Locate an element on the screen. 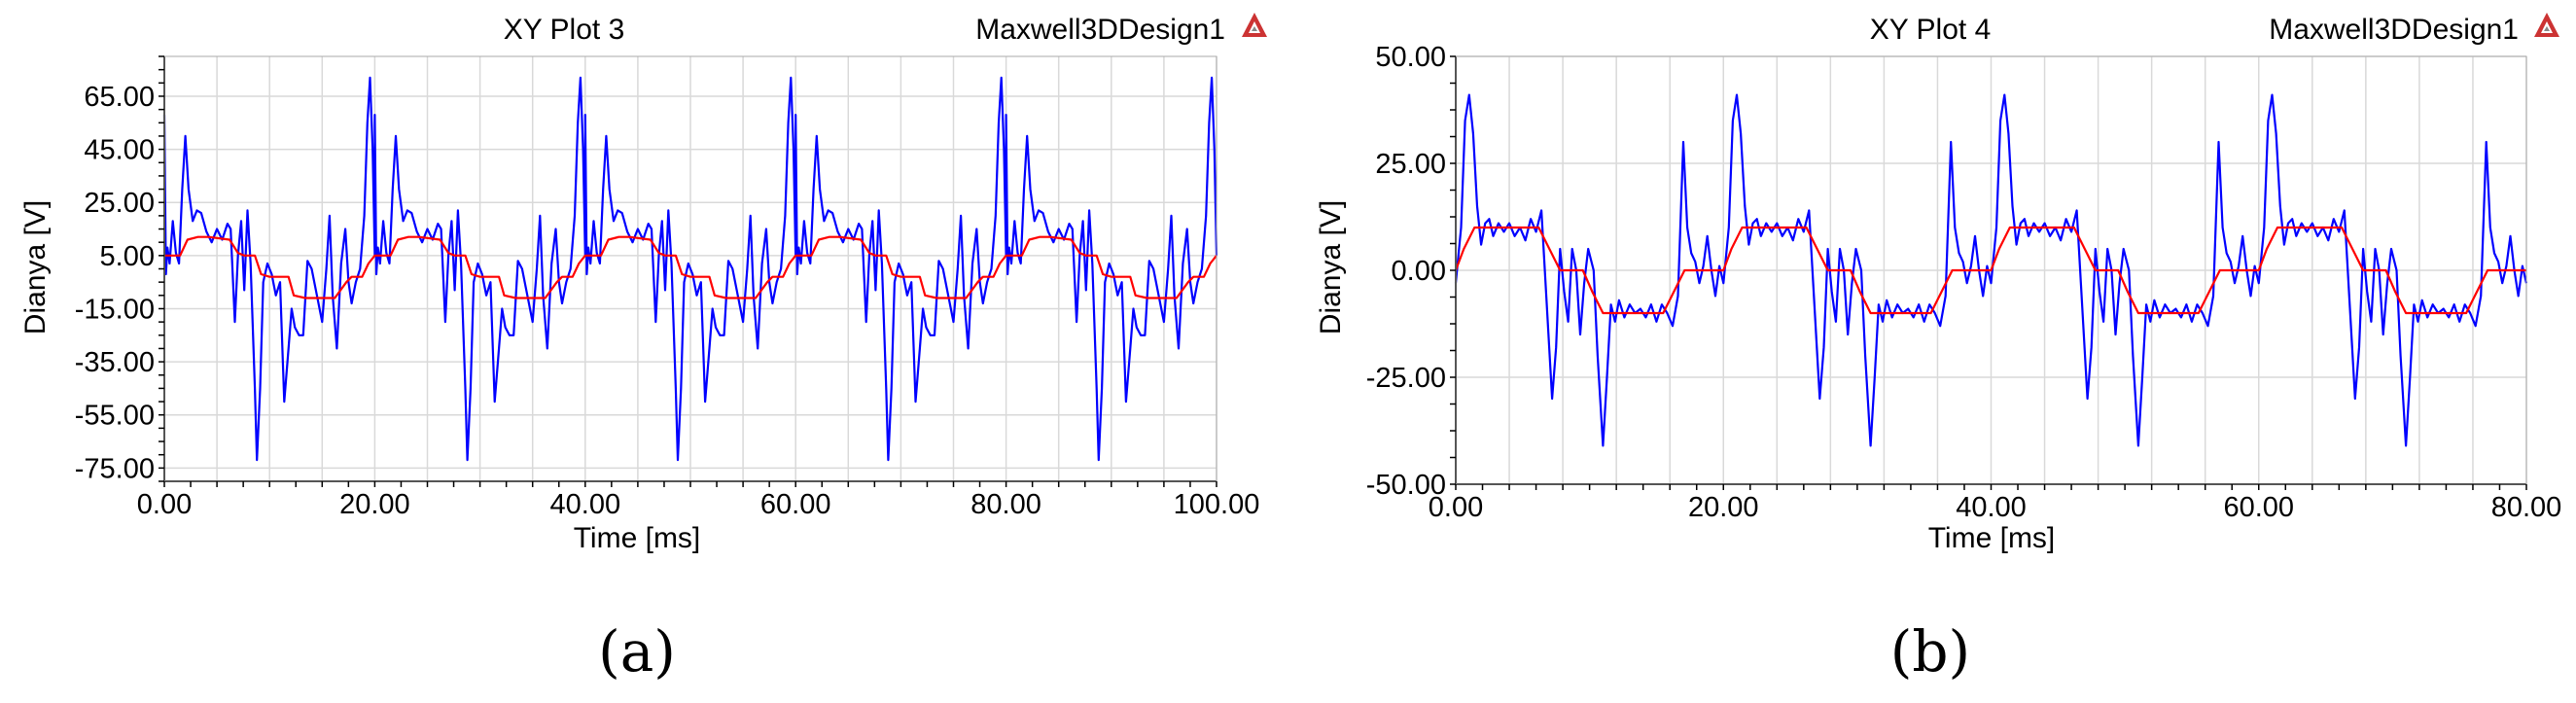 Image resolution: width=2576 pixels, height=703 pixels. y-tick-label: -35.00 is located at coordinates (115, 362).